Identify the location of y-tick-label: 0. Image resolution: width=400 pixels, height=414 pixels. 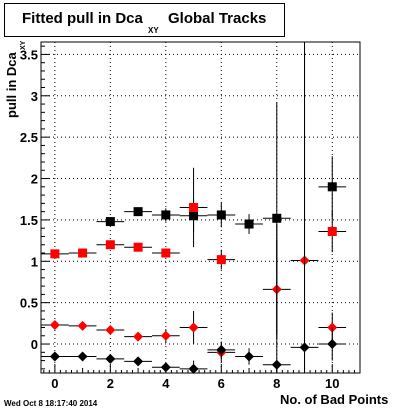
(34, 344).